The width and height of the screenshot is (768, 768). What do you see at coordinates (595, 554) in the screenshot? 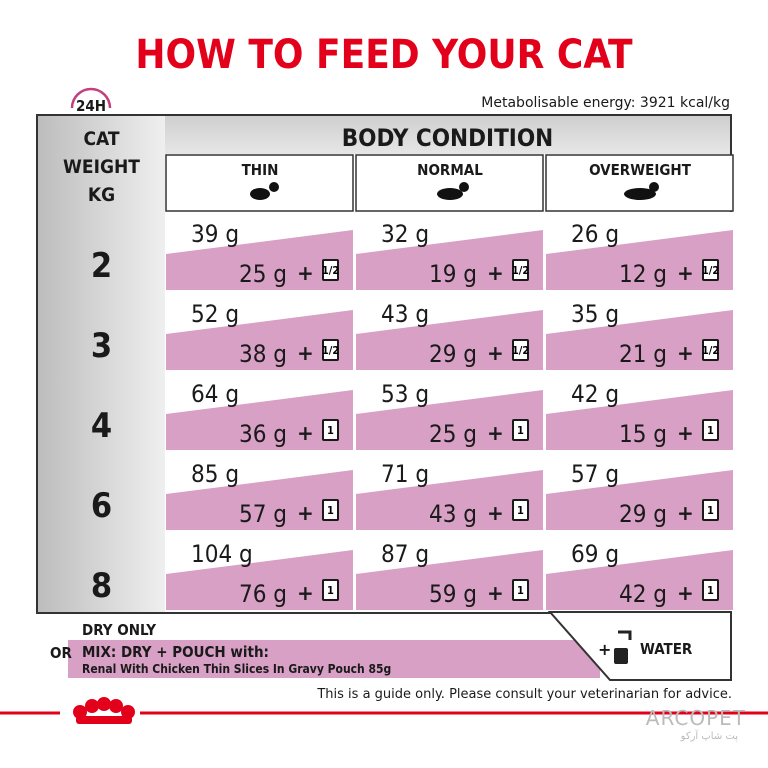
I see `dry-amount: 69 g` at bounding box center [595, 554].